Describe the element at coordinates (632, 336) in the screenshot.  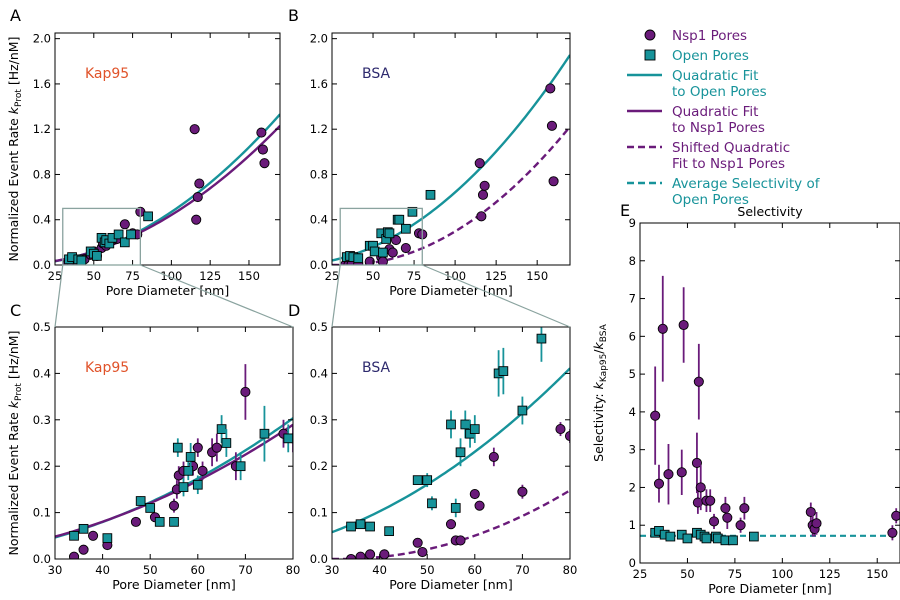
I see `y-tick-label: 6` at that location.